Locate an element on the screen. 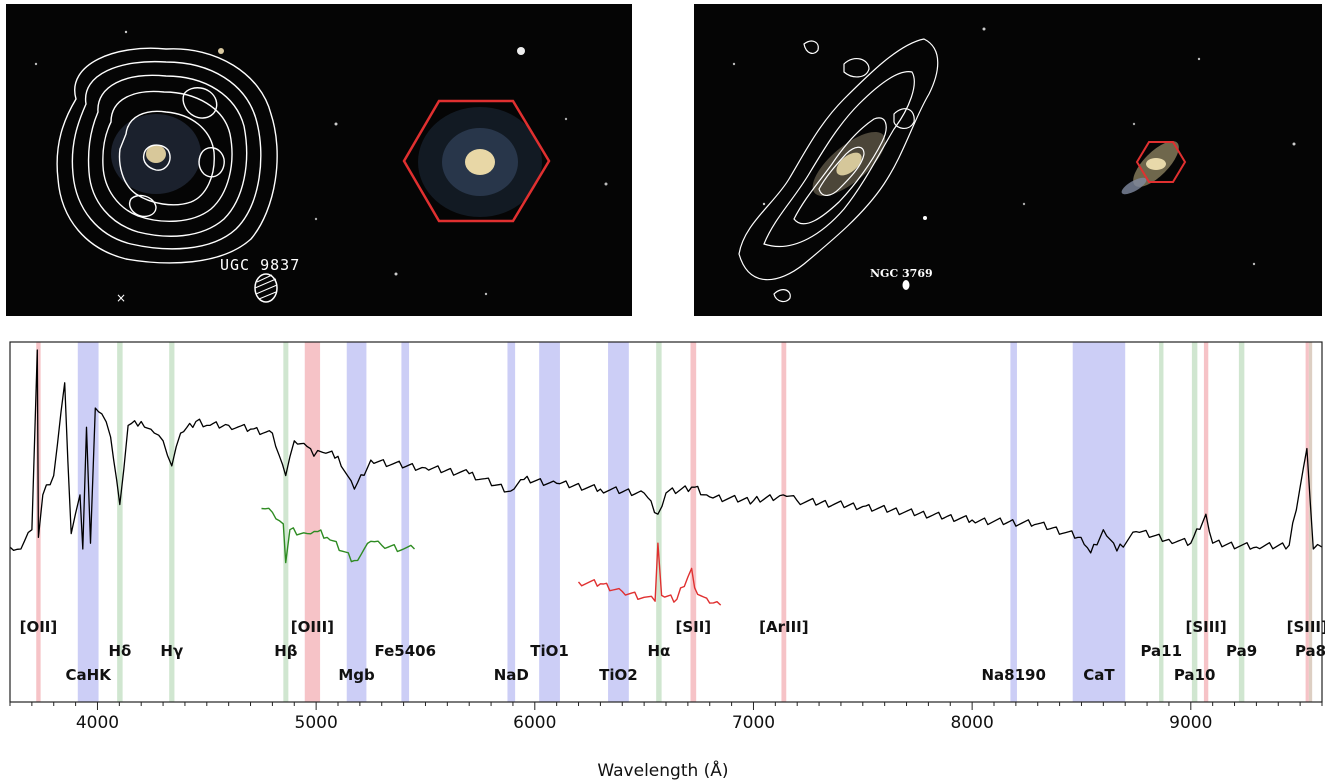 Image resolution: width=1325 pixels, height=784 pixels. tick-label-8000: 8000 is located at coordinates (972, 723).